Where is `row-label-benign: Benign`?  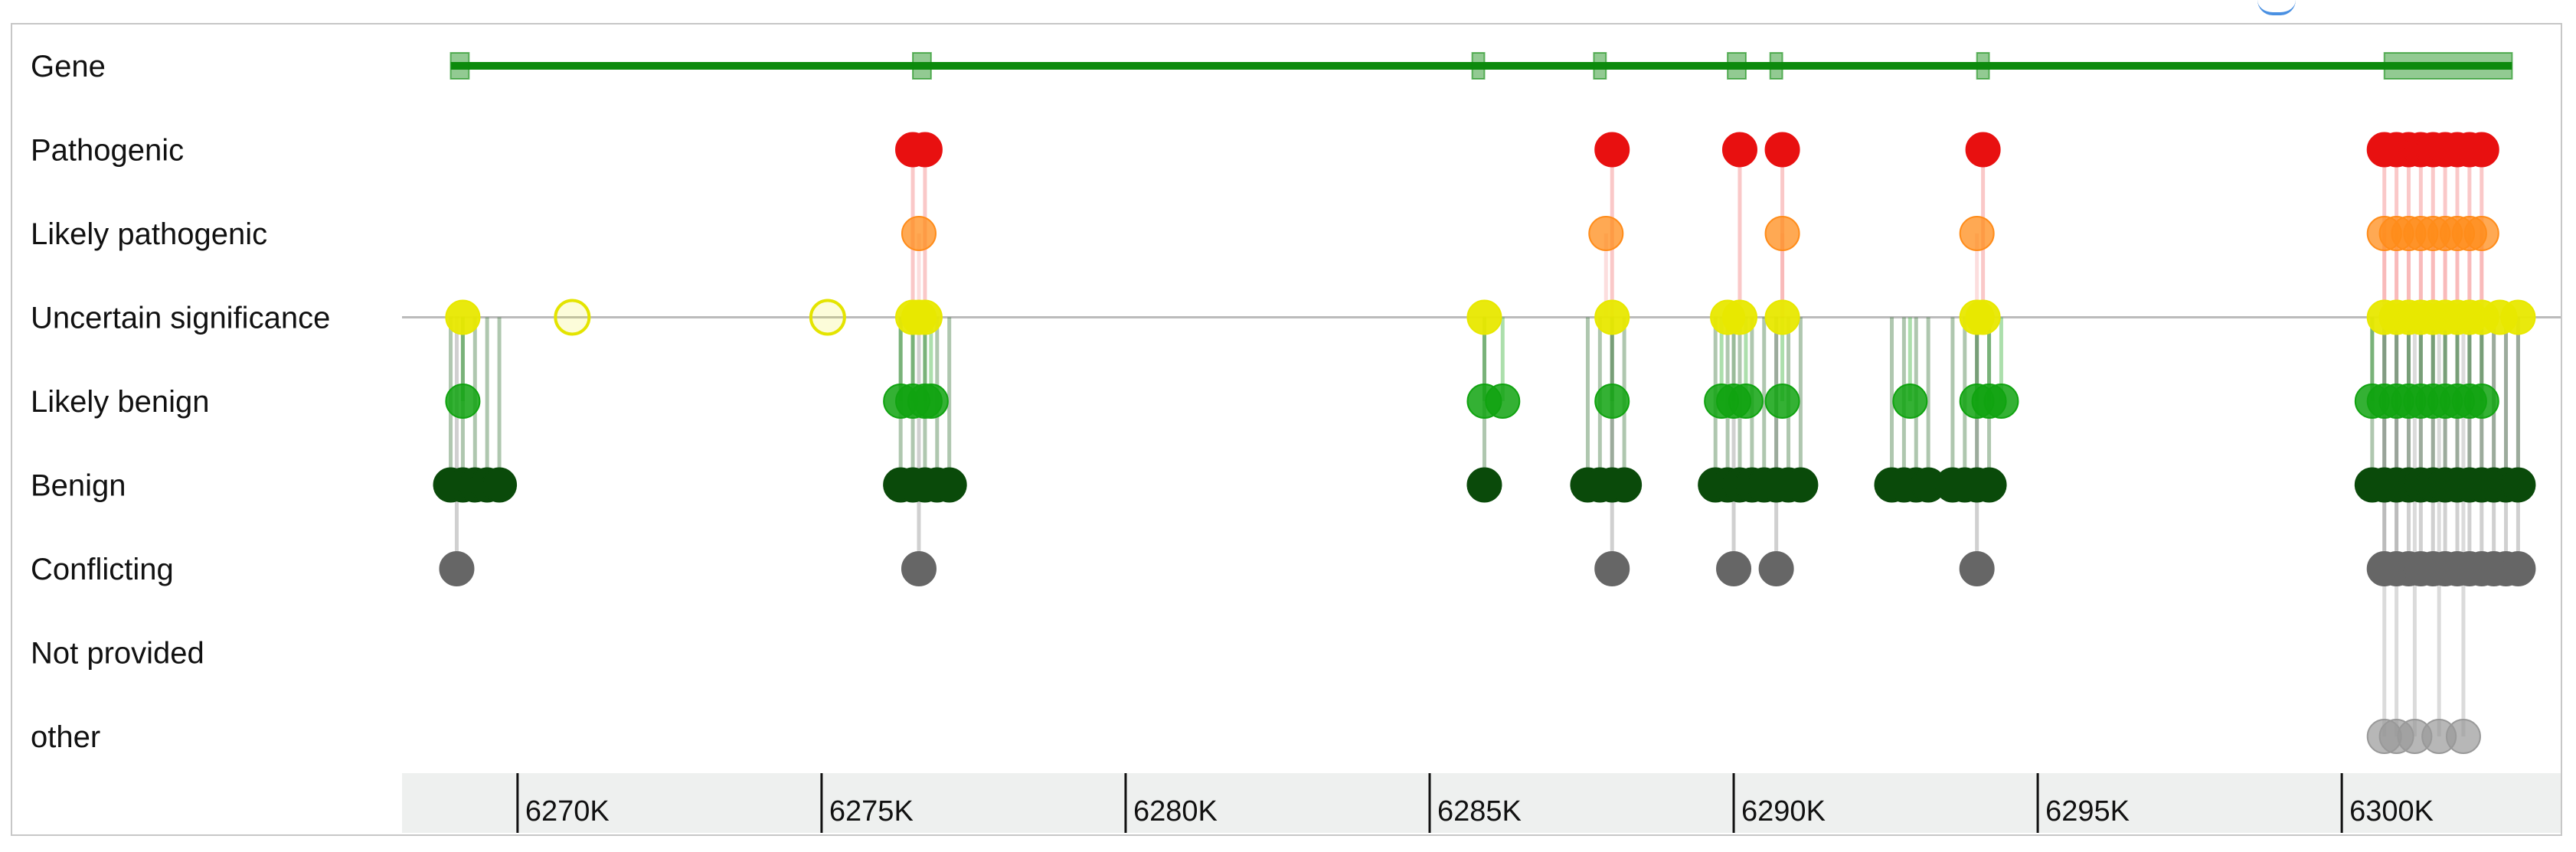
row-label-benign: Benign is located at coordinates (78, 486).